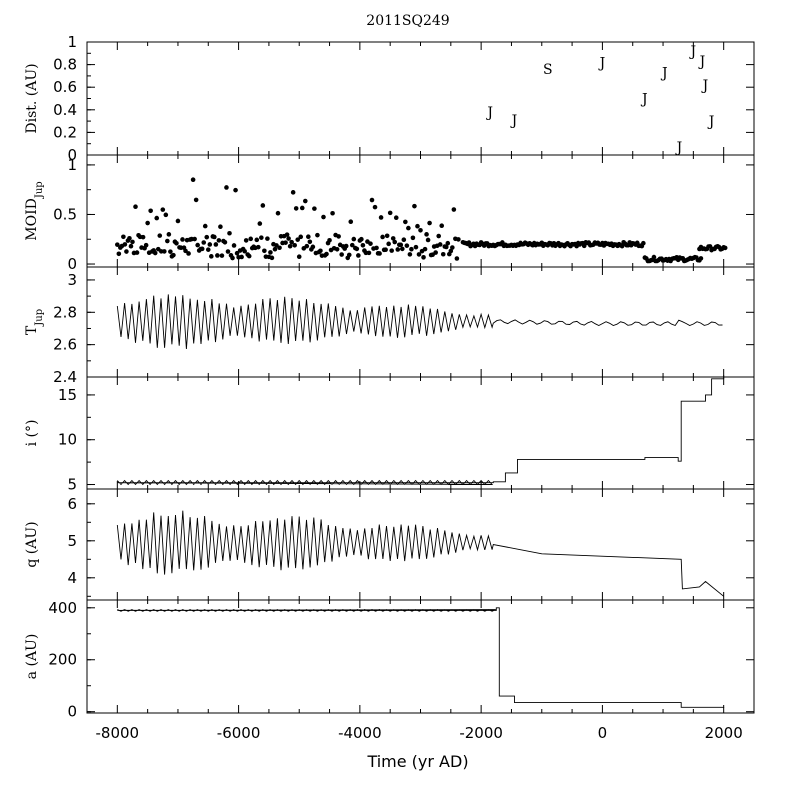 The image size is (797, 797). I want to click on moid-ylabel: MOIDJup, so click(34, 210).